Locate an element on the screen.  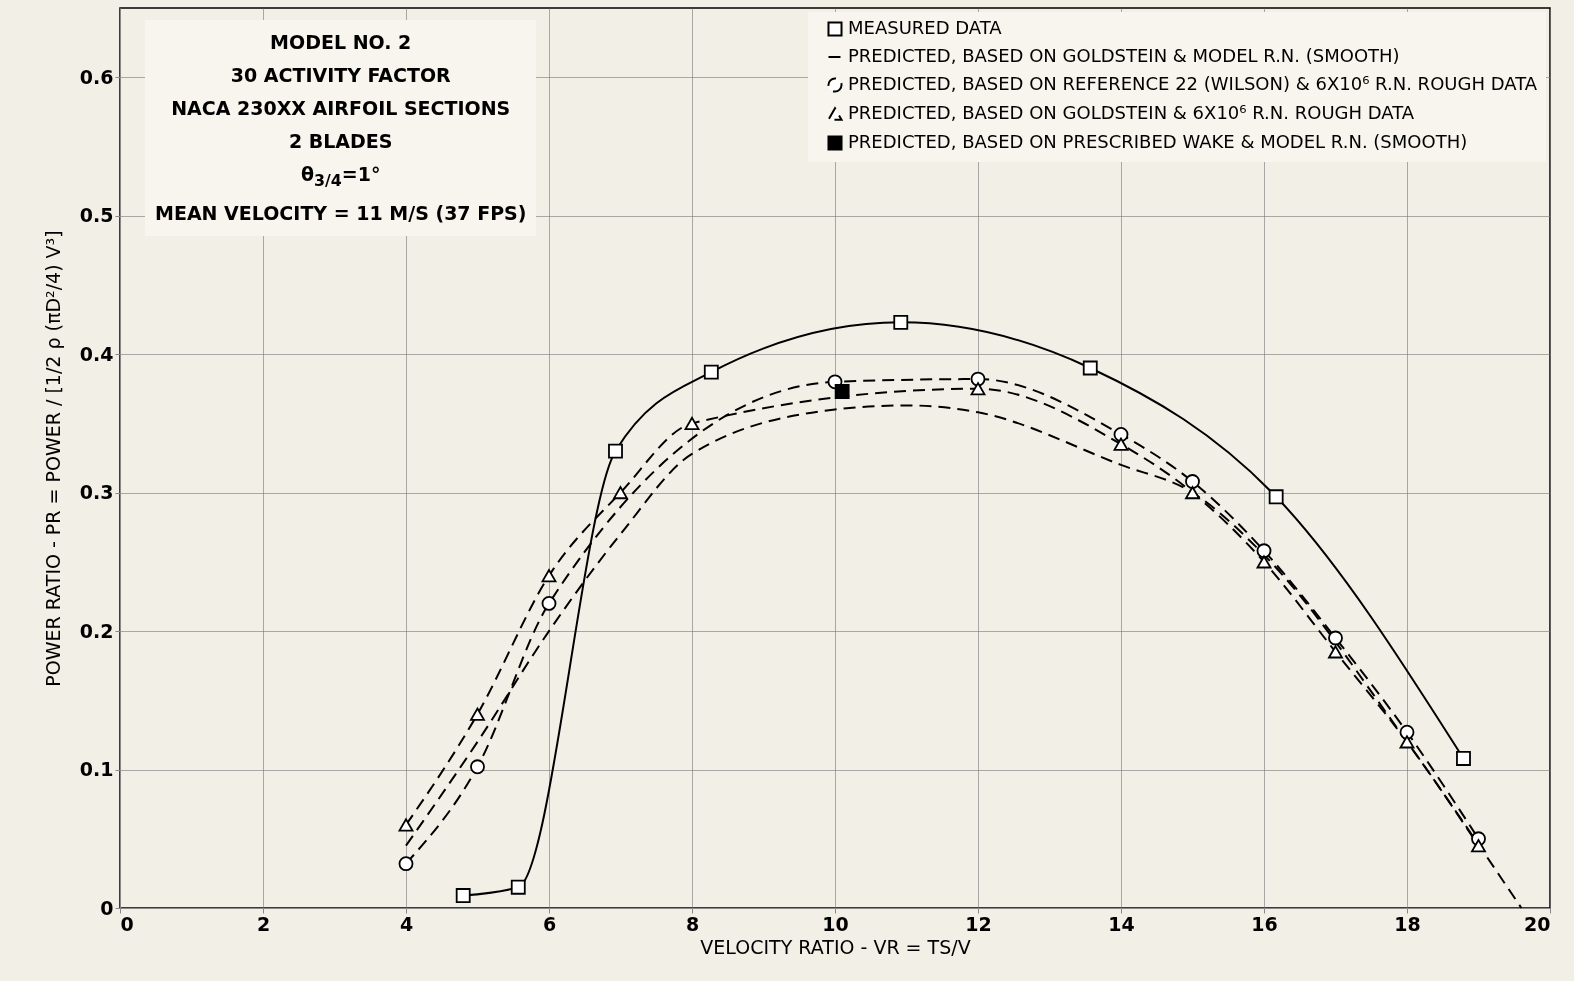
y-tick-label: 0 is located at coordinates (107, 907).